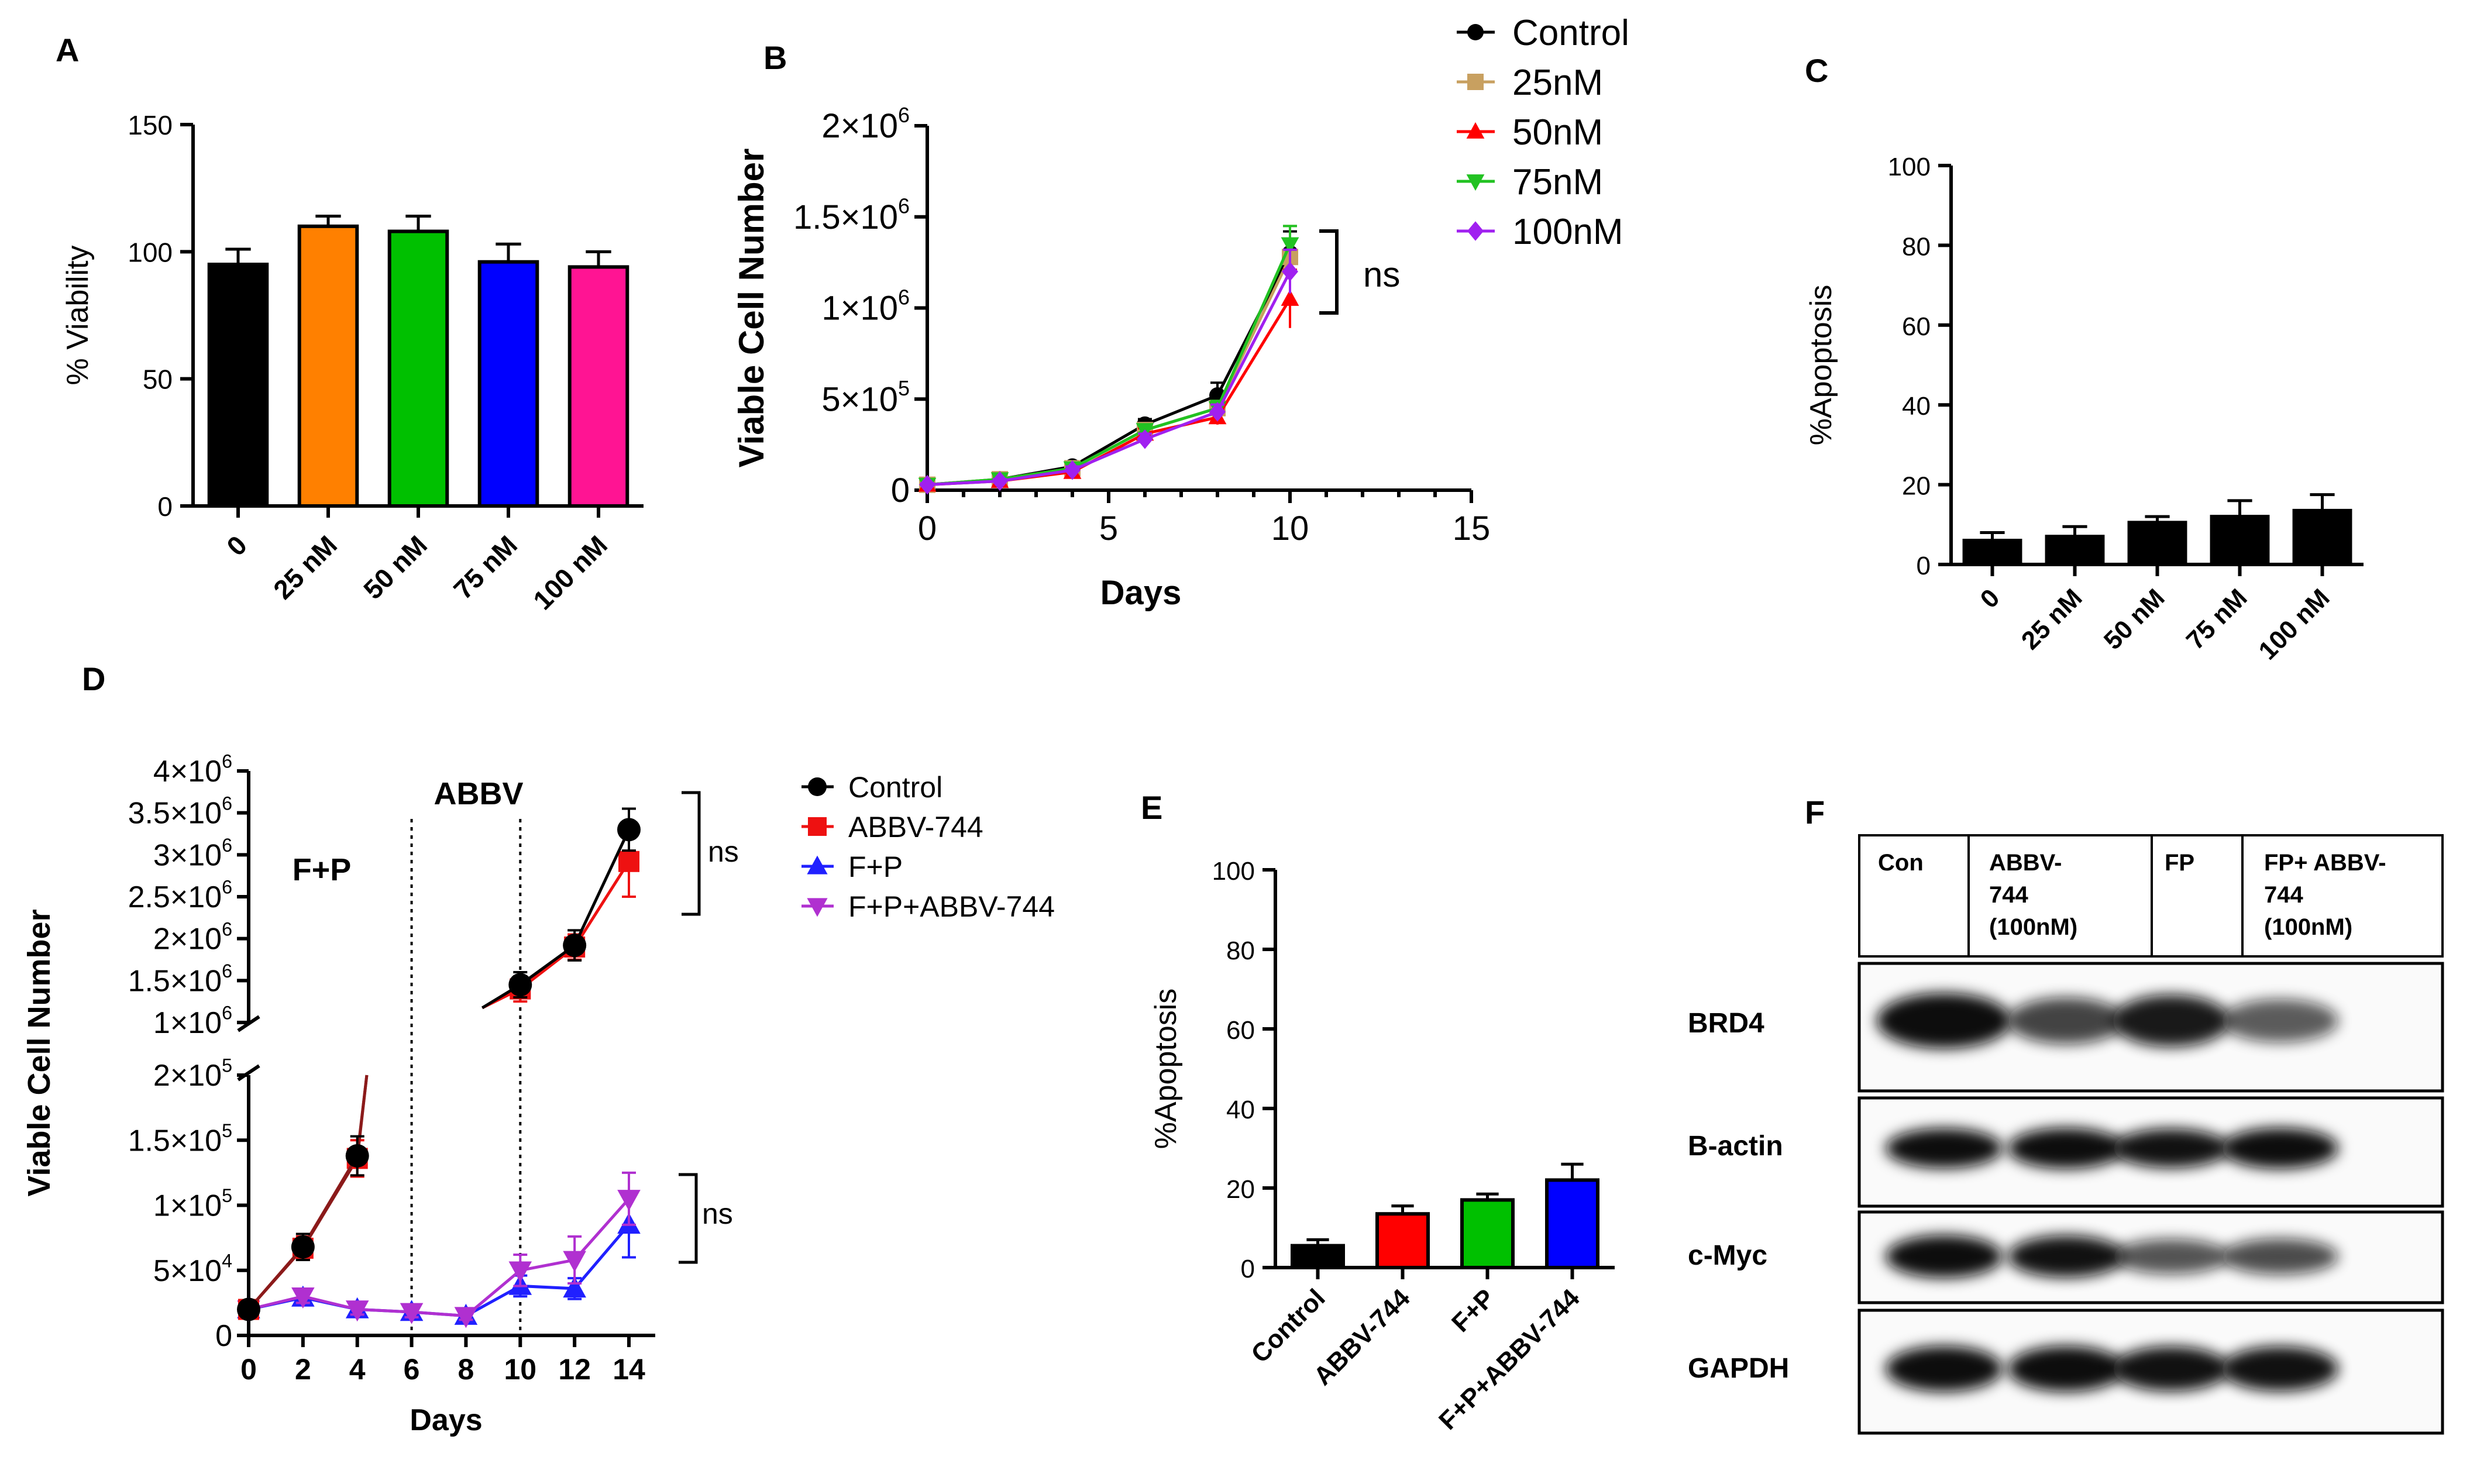 This screenshot has width=2470, height=1484. I want to click on x-tick-label: 2, so click(303, 1369).